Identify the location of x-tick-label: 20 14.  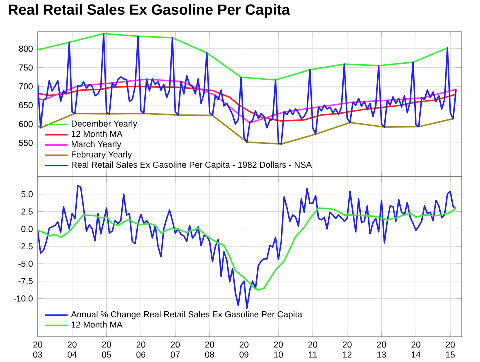
(416, 350).